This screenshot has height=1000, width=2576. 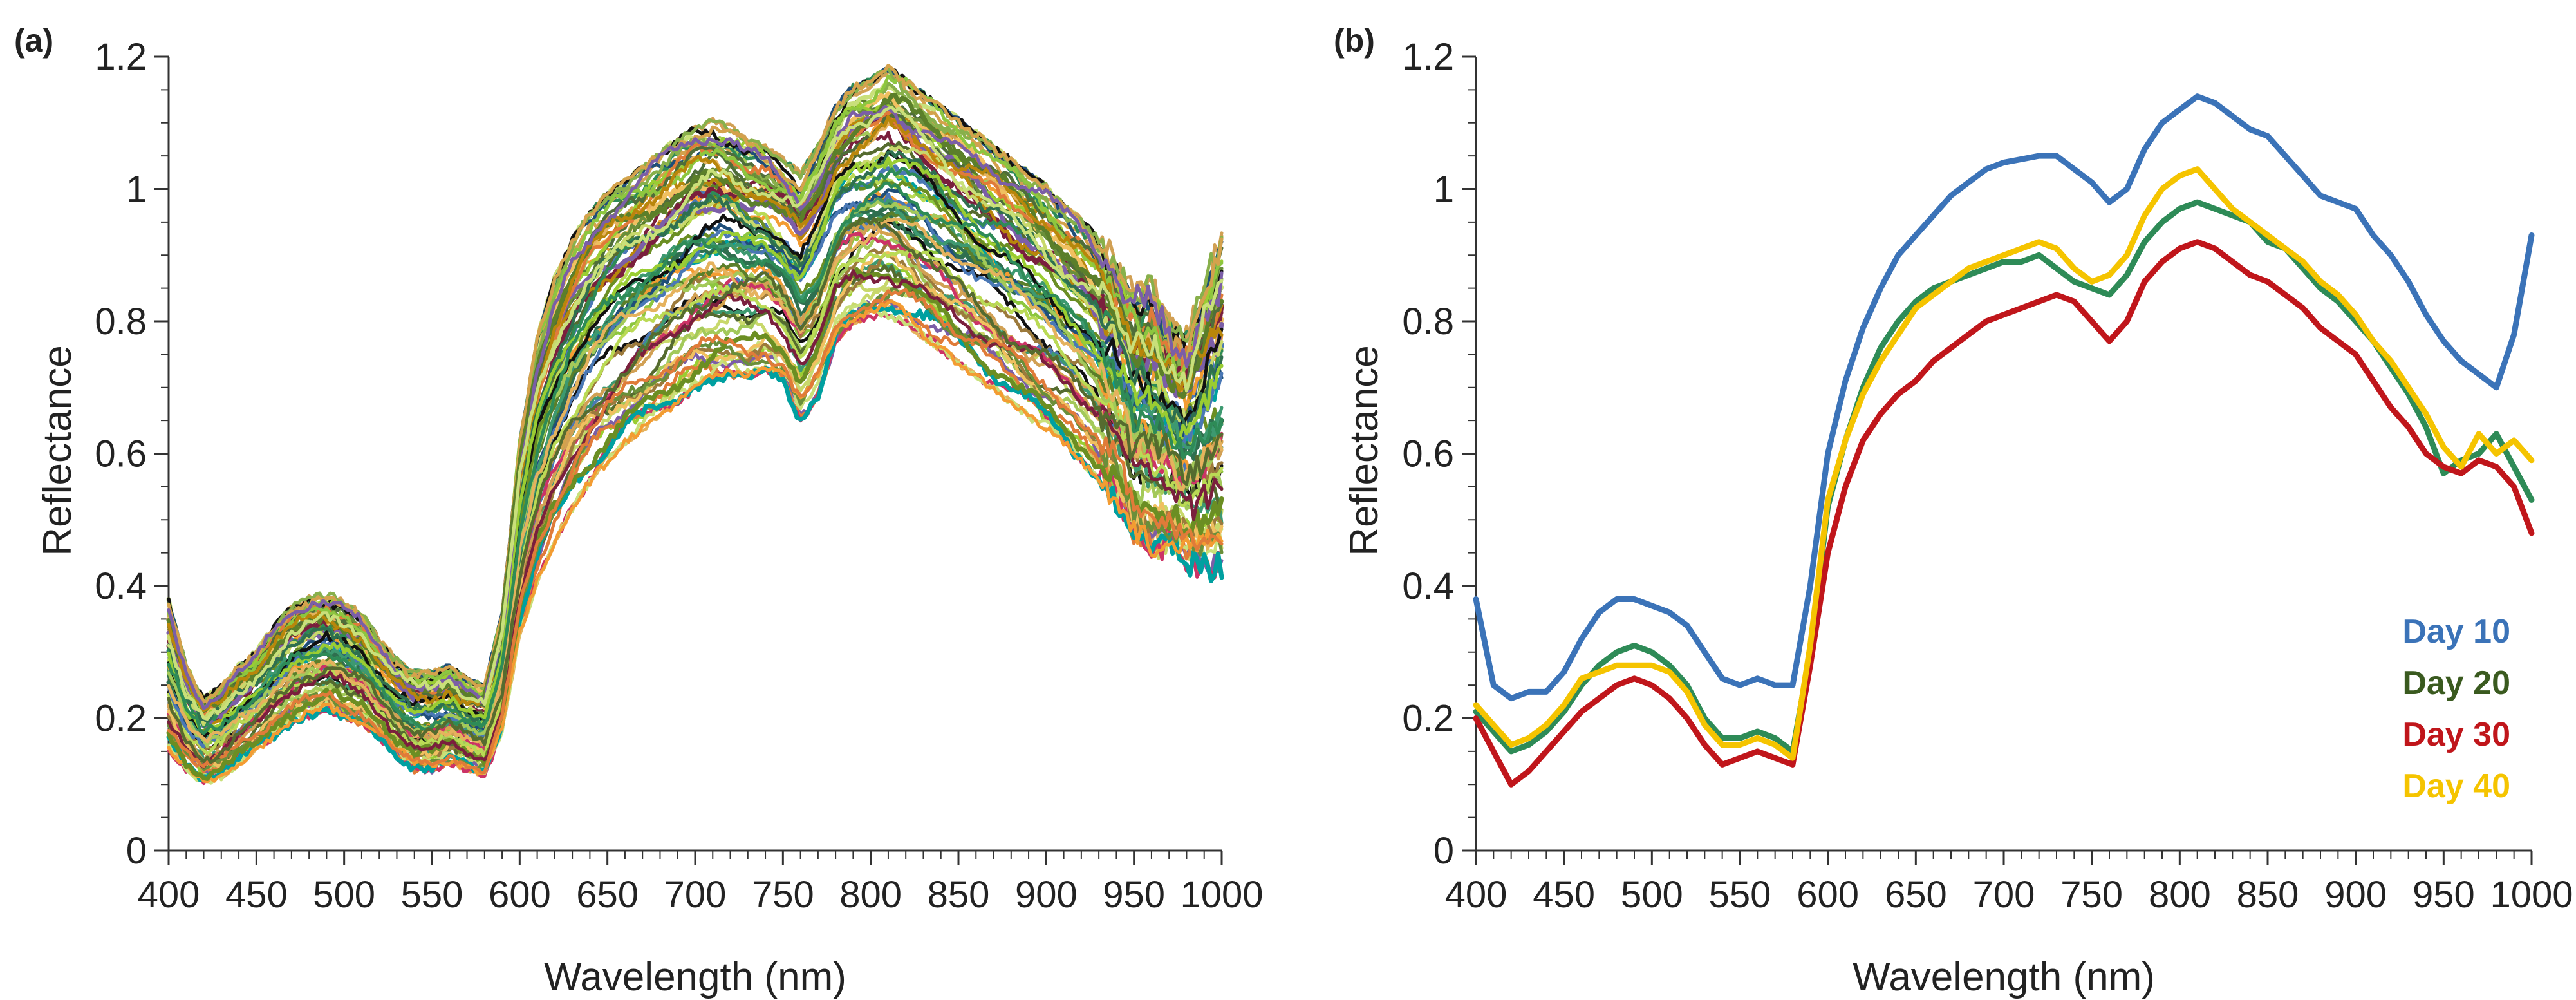 I want to click on x-tick-label-b: 600, so click(x=1828, y=895).